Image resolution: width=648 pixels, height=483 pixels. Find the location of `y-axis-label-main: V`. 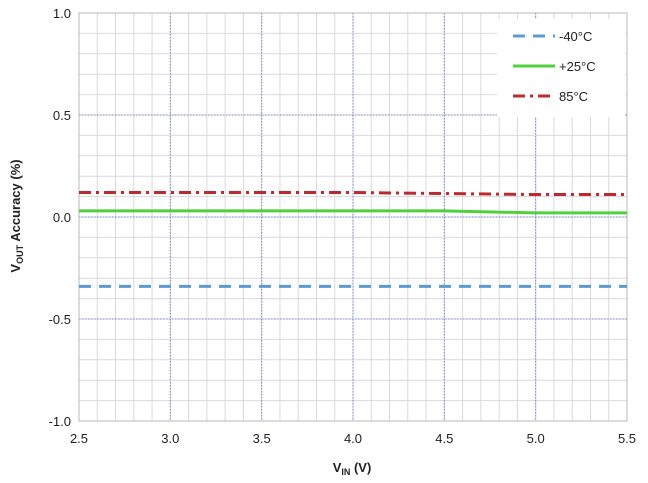

y-axis-label-main: V is located at coordinates (15, 268).